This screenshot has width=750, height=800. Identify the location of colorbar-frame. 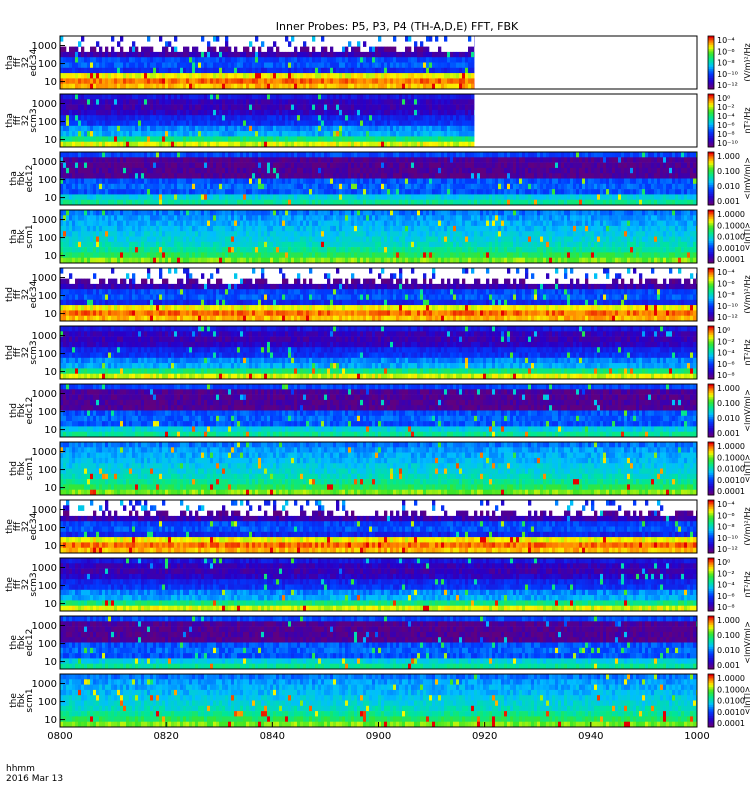
(711, 178).